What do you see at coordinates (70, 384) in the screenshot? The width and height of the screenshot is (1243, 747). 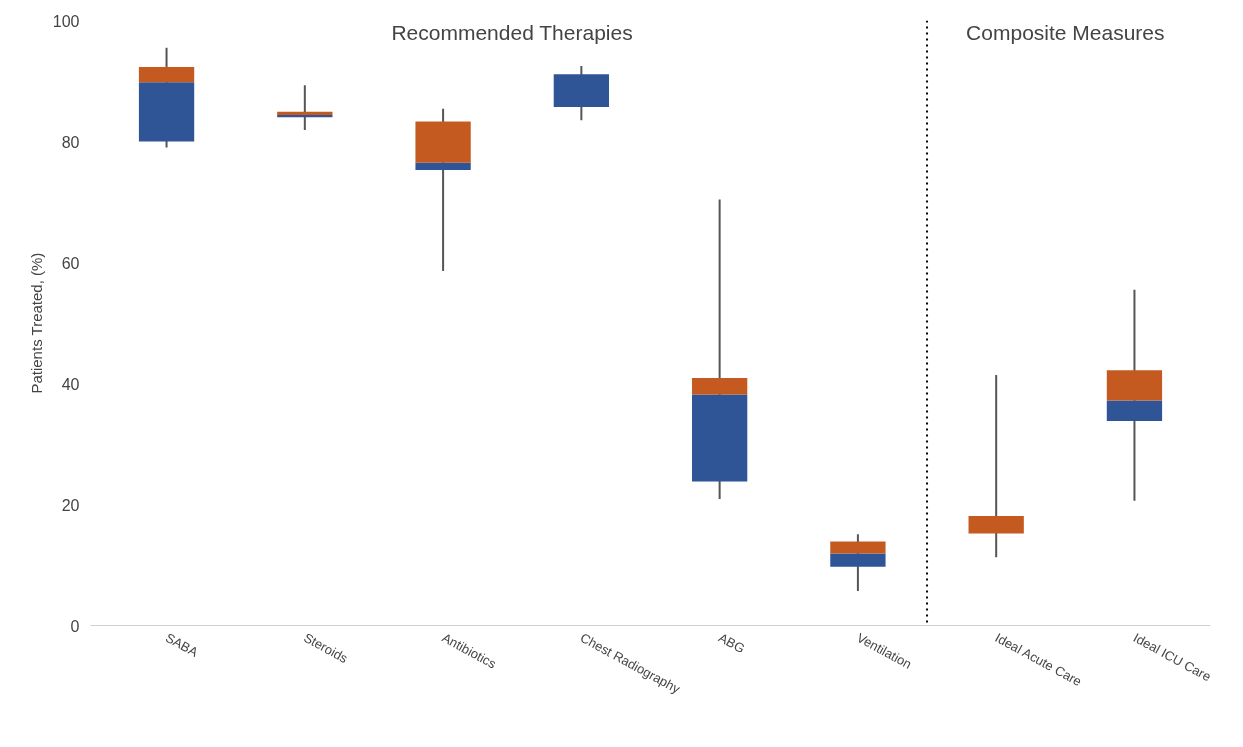 I see `y-tick-label: 40` at bounding box center [70, 384].